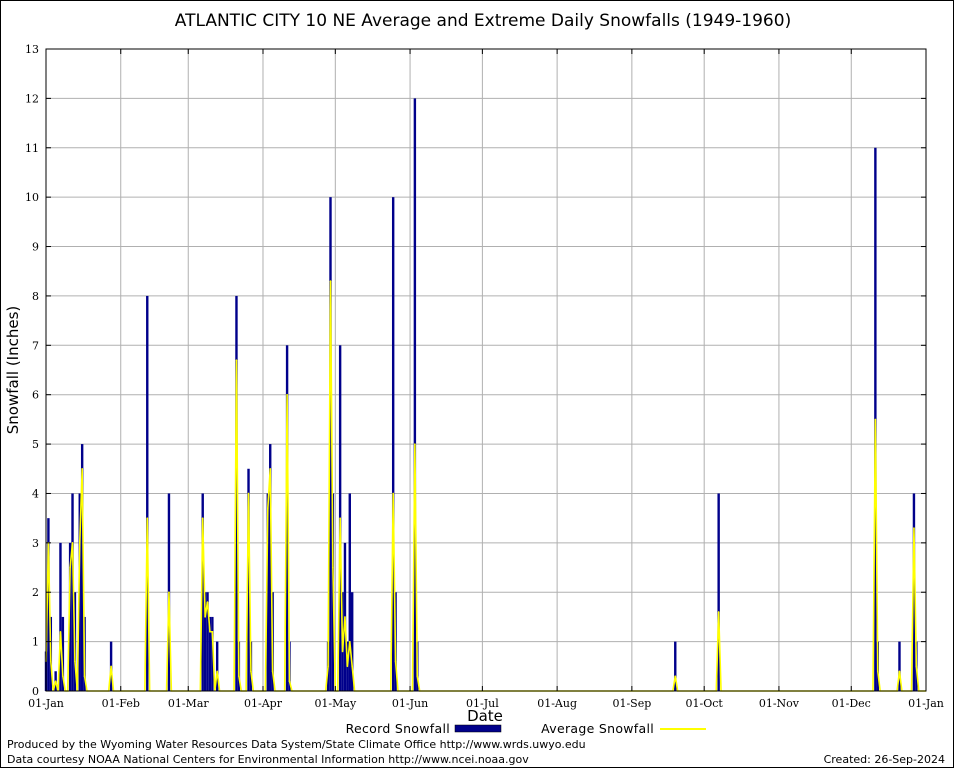 Image resolution: width=954 pixels, height=768 pixels. Describe the element at coordinates (35, 345) in the screenshot. I see `y-tick-label: 7` at that location.